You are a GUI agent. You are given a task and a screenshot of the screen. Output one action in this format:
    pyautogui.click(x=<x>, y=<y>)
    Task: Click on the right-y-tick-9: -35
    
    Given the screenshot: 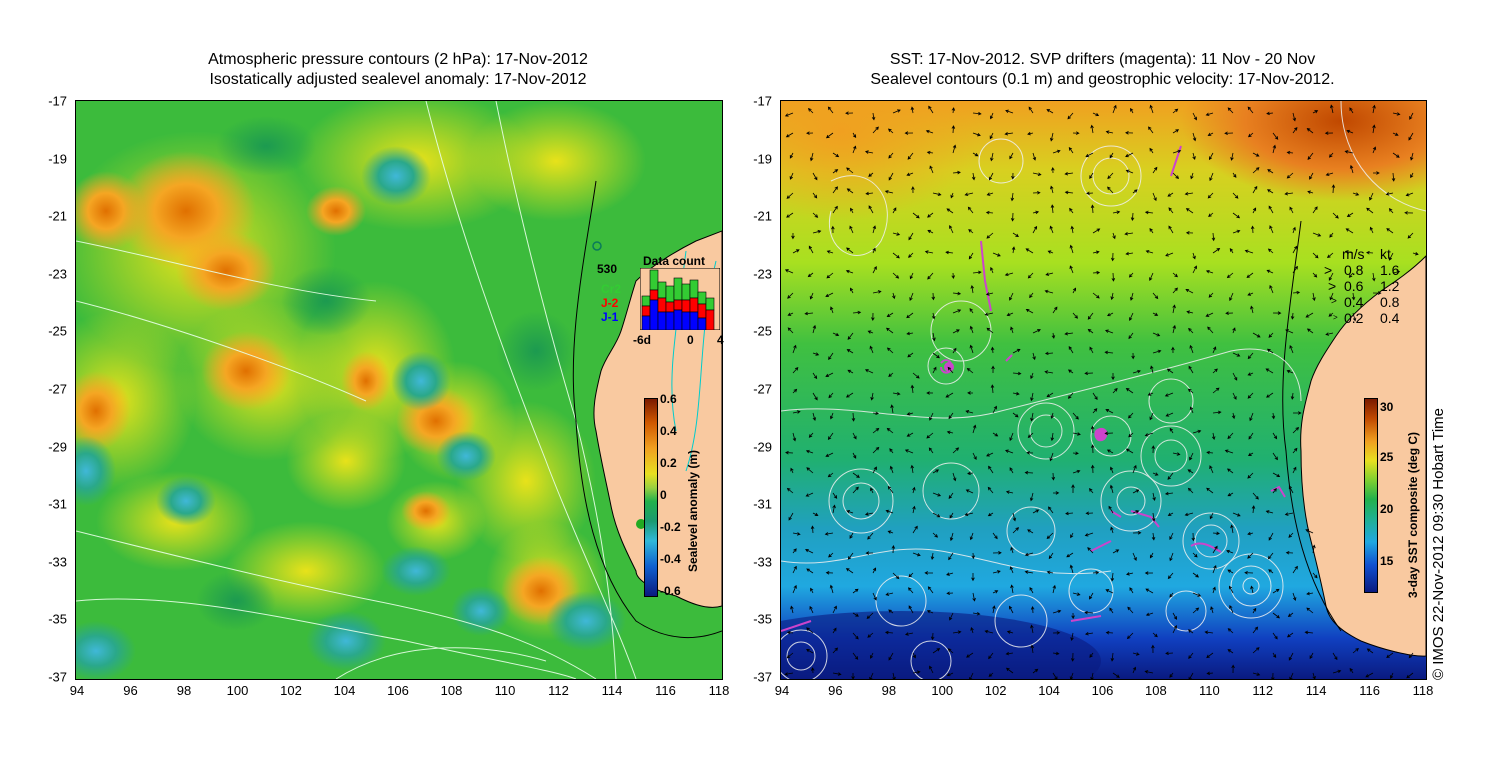 What is the action you would take?
    pyautogui.click(x=762, y=619)
    